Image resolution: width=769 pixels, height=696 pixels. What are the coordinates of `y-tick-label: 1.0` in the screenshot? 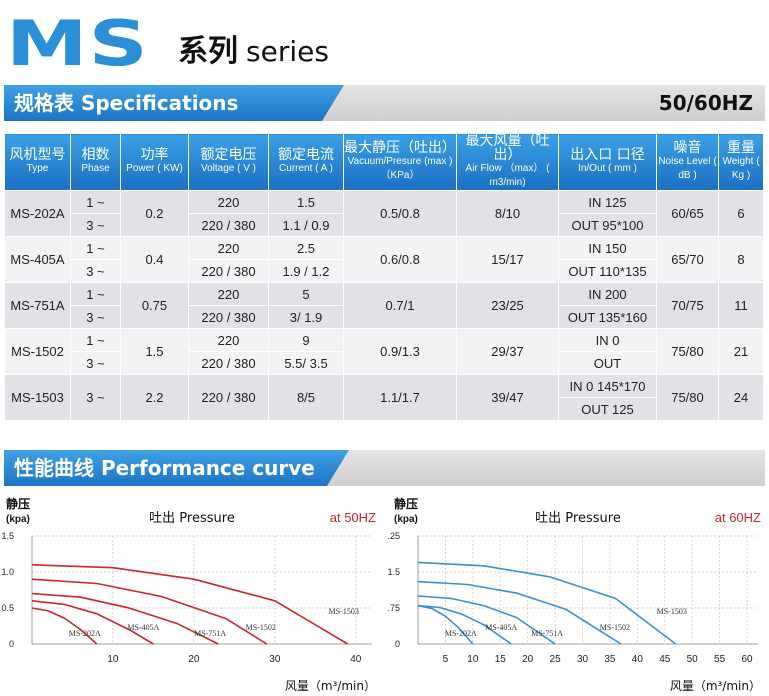 It's located at (7, 572).